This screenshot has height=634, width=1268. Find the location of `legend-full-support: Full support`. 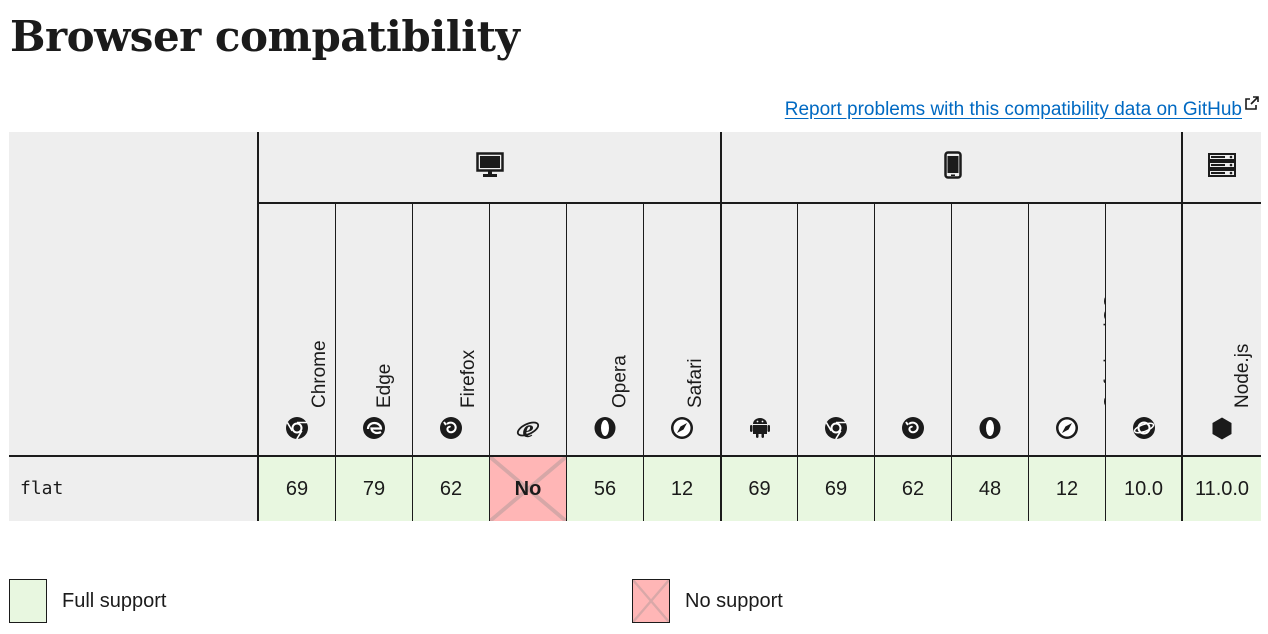

legend-full-support: Full support is located at coordinates (88, 601).